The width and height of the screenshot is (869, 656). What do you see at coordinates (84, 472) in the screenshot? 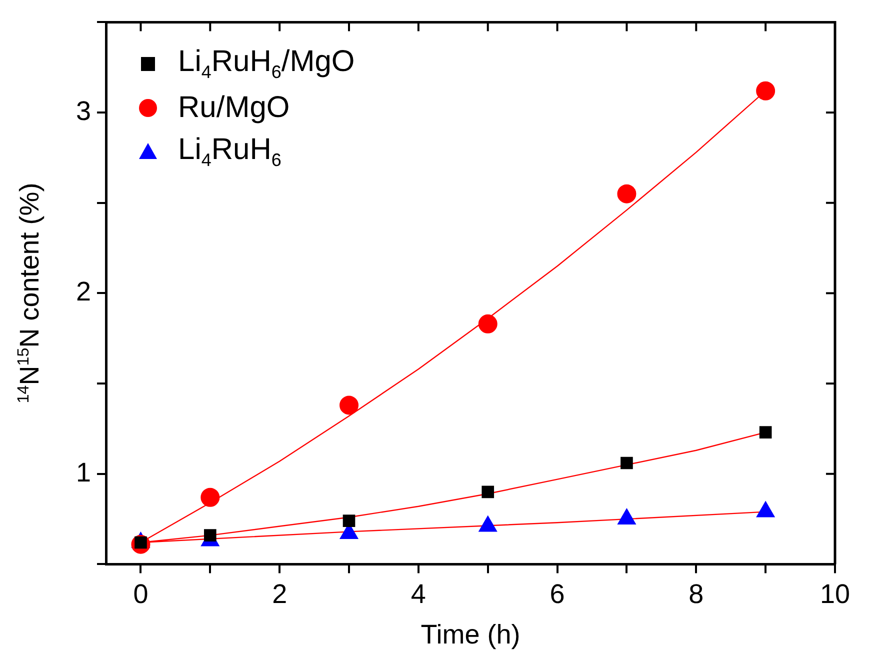
I see `y-tick-label: 1` at bounding box center [84, 472].